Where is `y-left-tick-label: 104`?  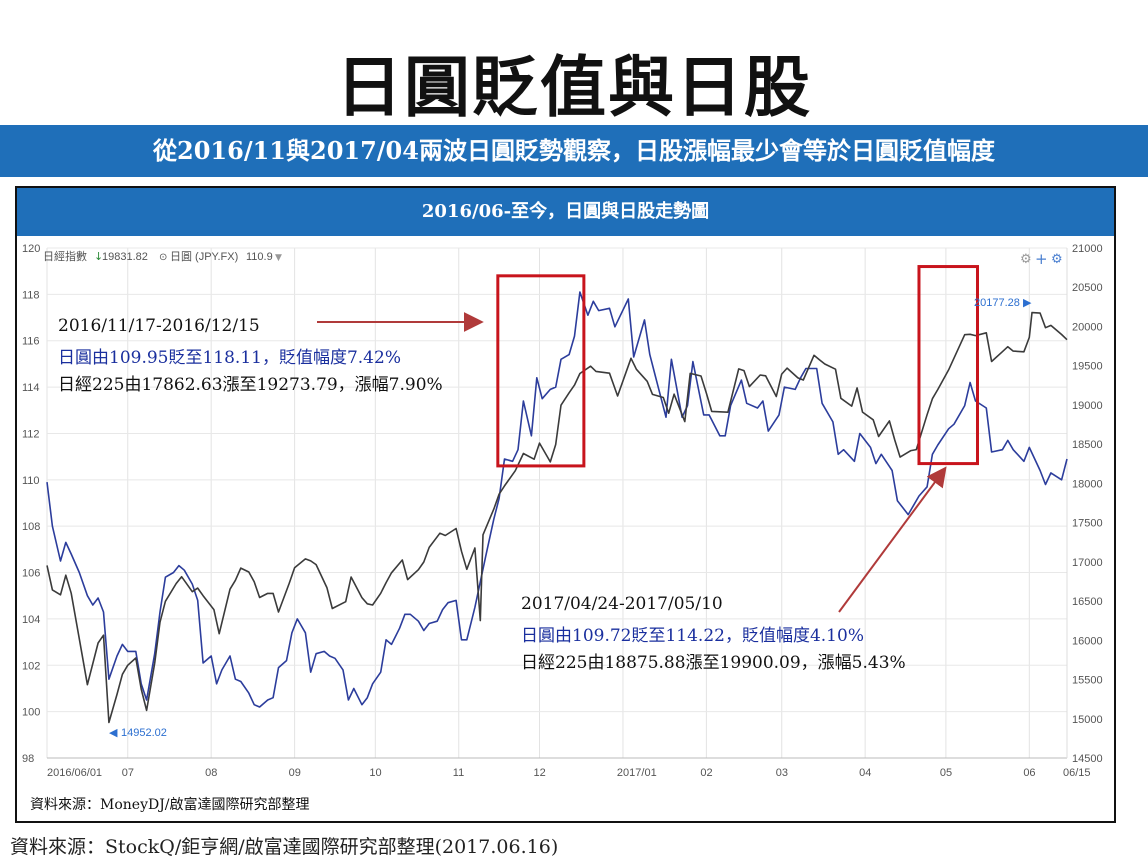
y-left-tick-label: 104 is located at coordinates (31, 620).